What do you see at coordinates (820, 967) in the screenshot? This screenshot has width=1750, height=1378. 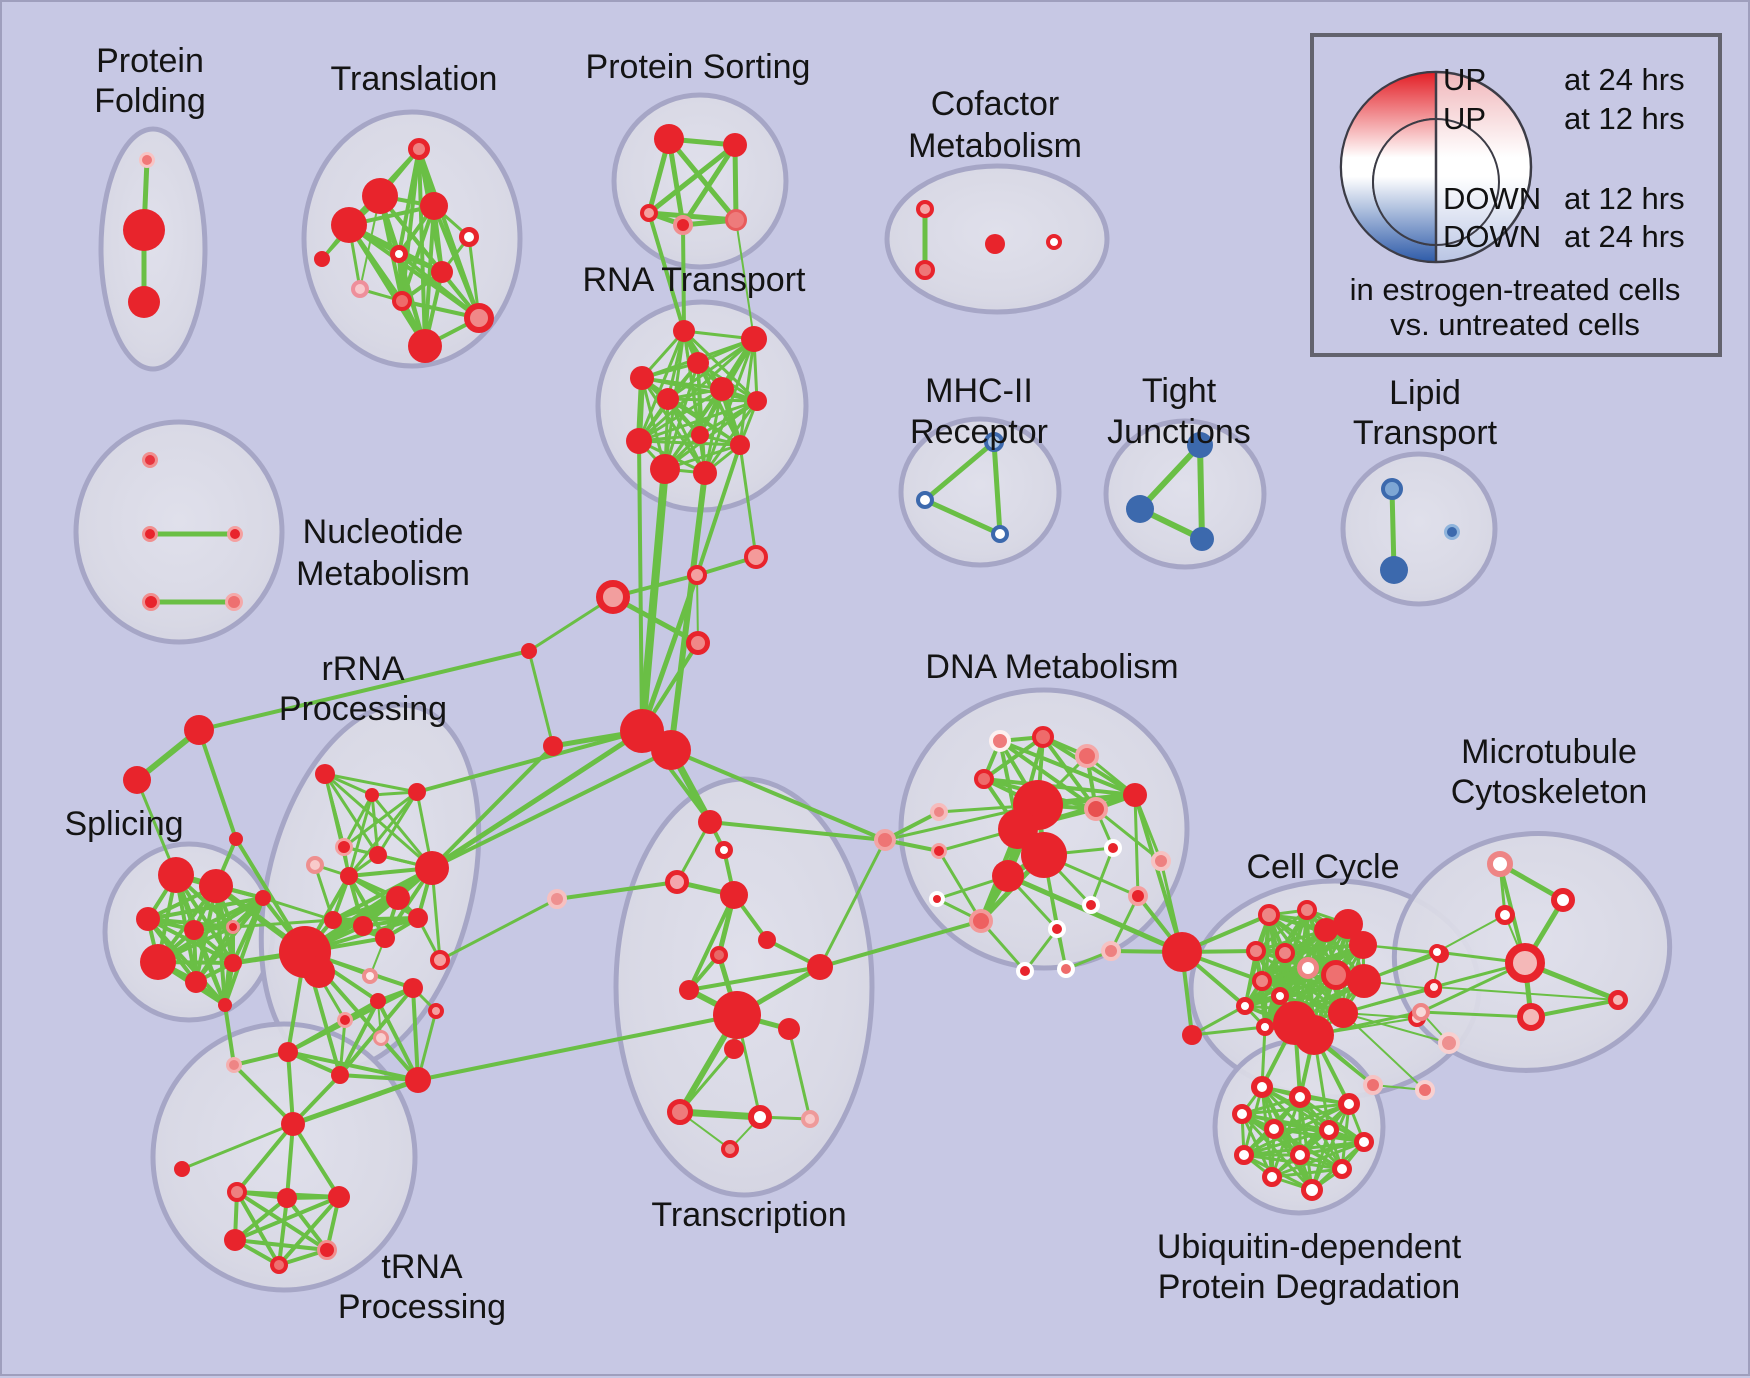 I see `network-node-t9` at bounding box center [820, 967].